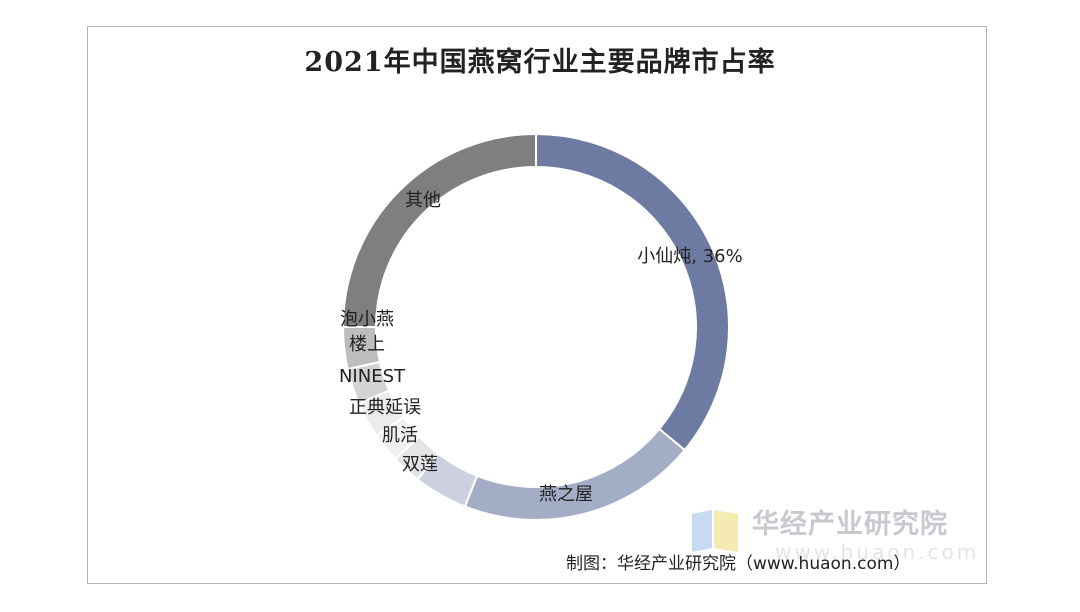 This screenshot has width=1080, height=612. Describe the element at coordinates (689, 256) in the screenshot. I see `slice-label-0: 小仙炖, 36%` at that location.